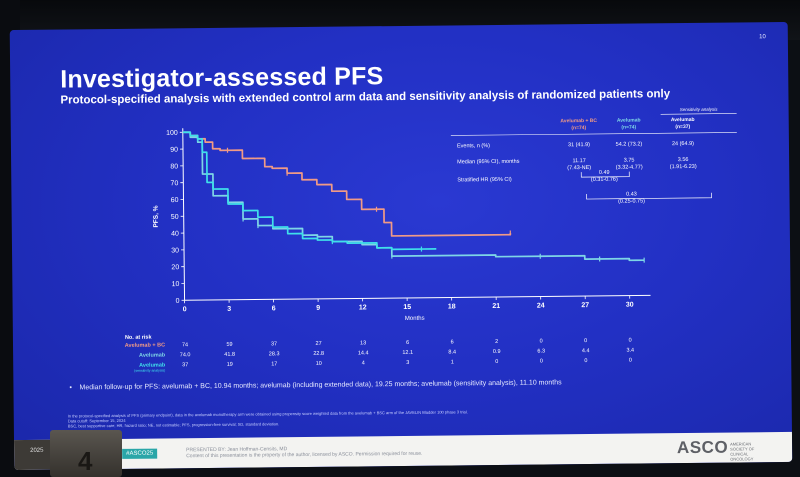 The image size is (800, 477). Describe the element at coordinates (452, 352) in the screenshot. I see `risk-cell: 8.4` at that location.